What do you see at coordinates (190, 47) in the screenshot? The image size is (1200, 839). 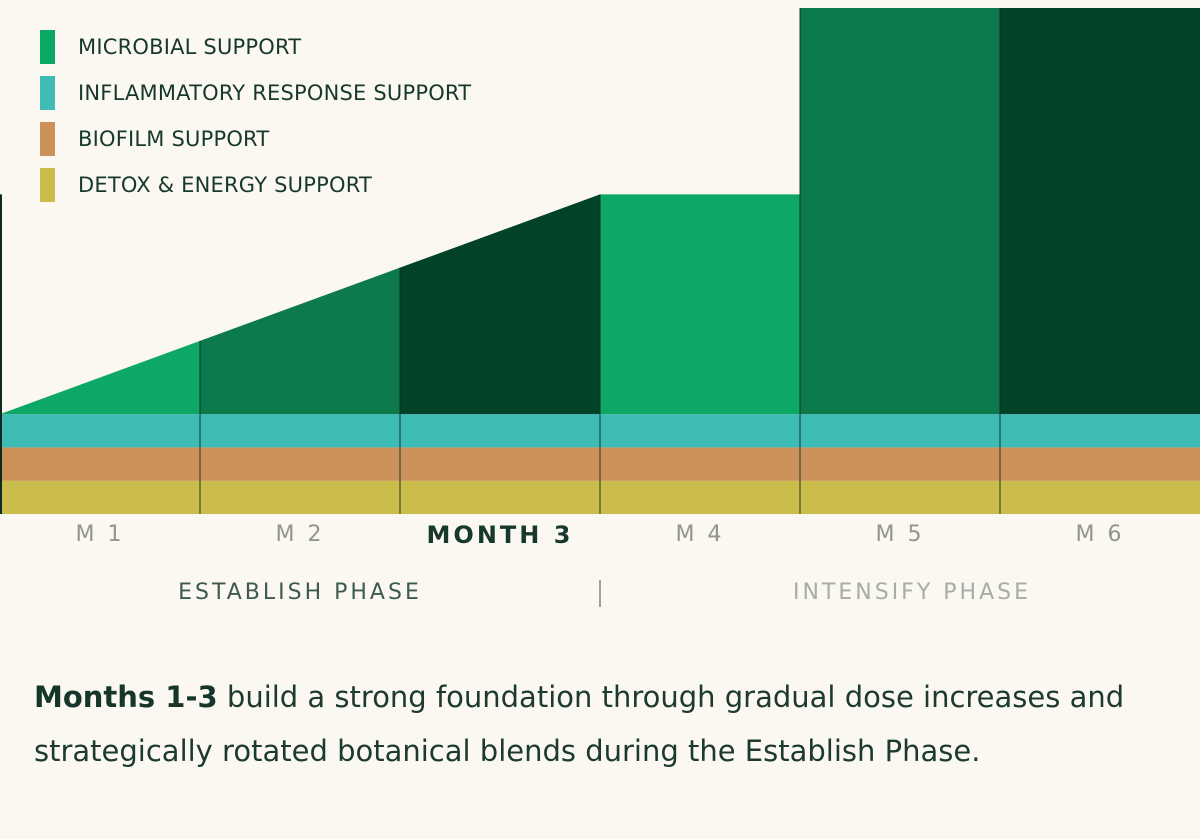 I see `legend-label-microbial: MICROBIAL SUPPORT` at bounding box center [190, 47].